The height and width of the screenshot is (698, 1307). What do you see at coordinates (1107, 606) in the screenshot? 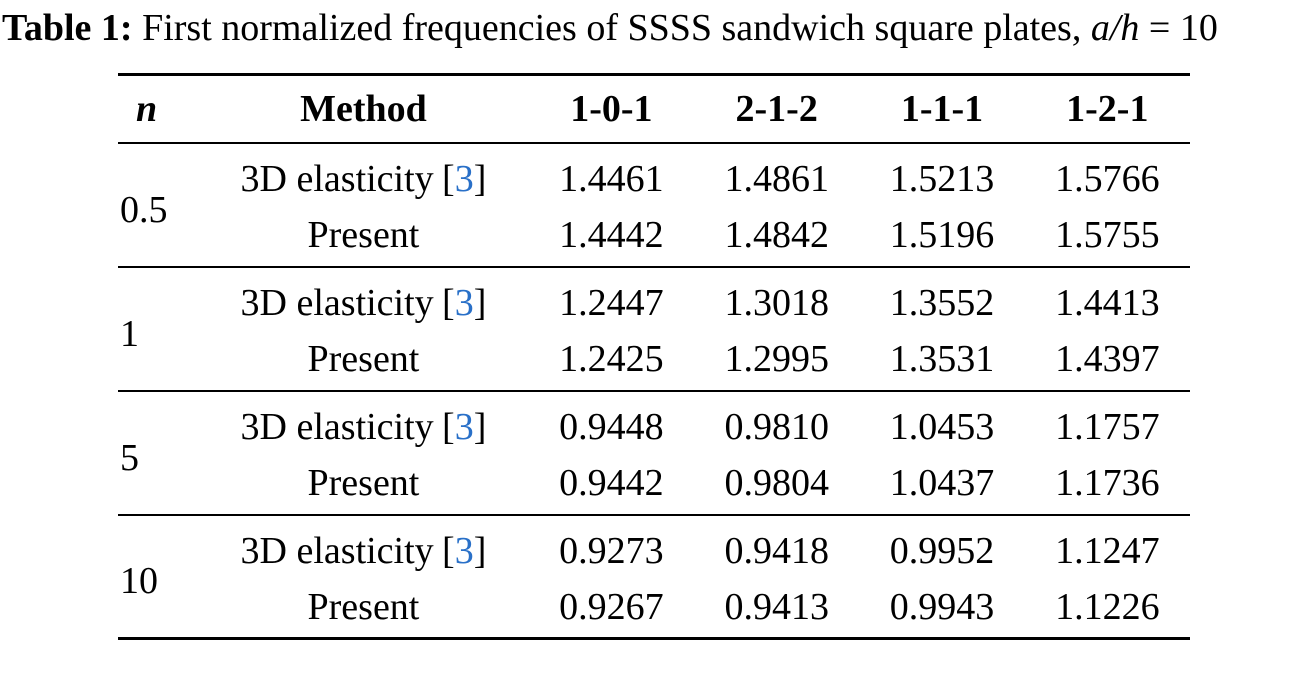
I see `value-cell: 1.1226` at bounding box center [1107, 606].